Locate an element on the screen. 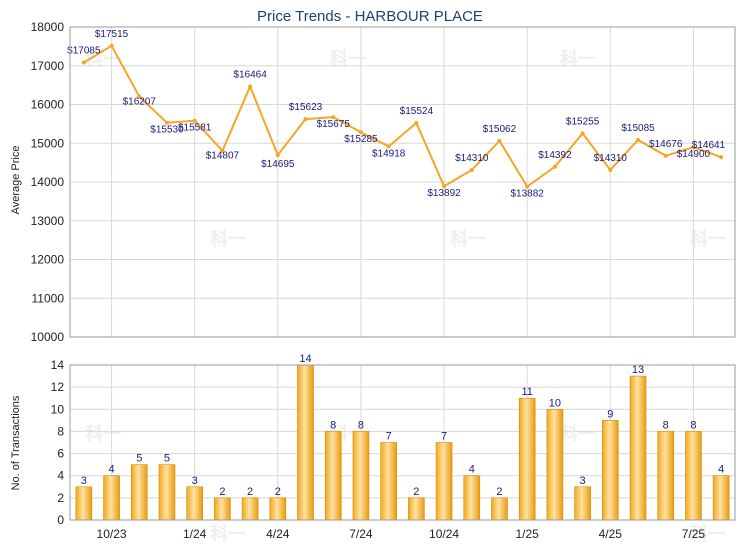 This screenshot has height=550, width=740. price-data-label: $15623 is located at coordinates (306, 107).